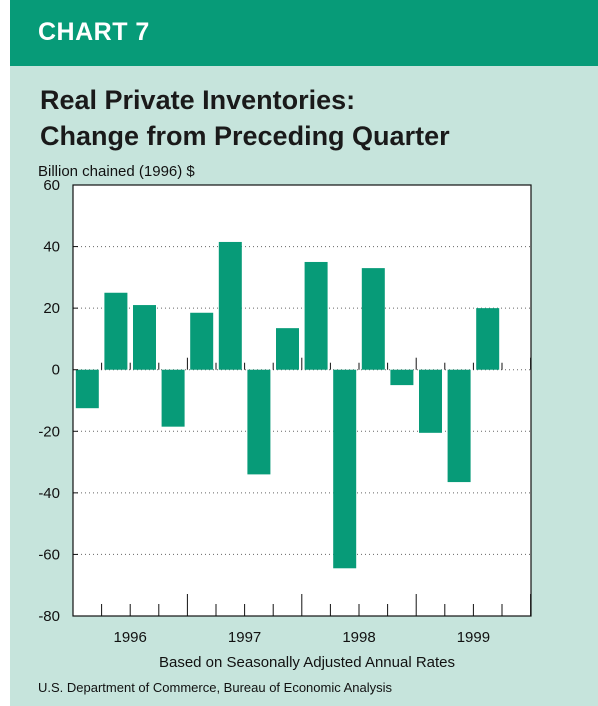 This screenshot has width=598, height=706. I want to click on x-tick-label: 1997, so click(244, 637).